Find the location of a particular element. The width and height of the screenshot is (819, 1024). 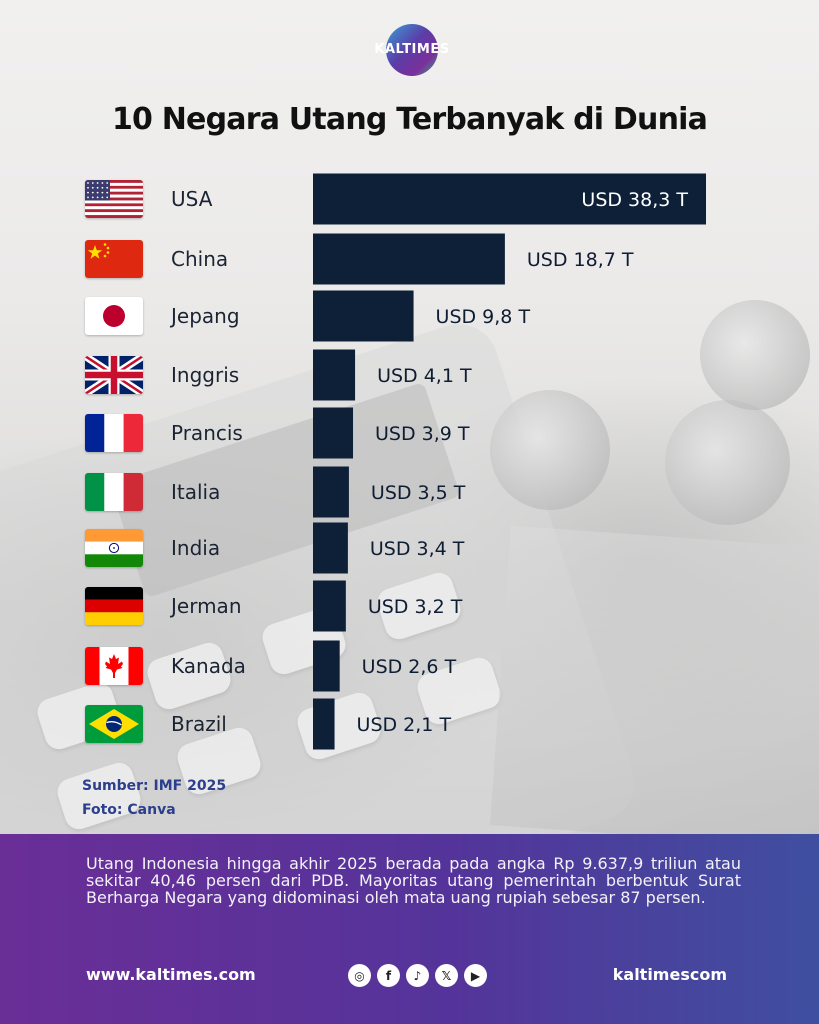

bar-jerman is located at coordinates (329, 606).